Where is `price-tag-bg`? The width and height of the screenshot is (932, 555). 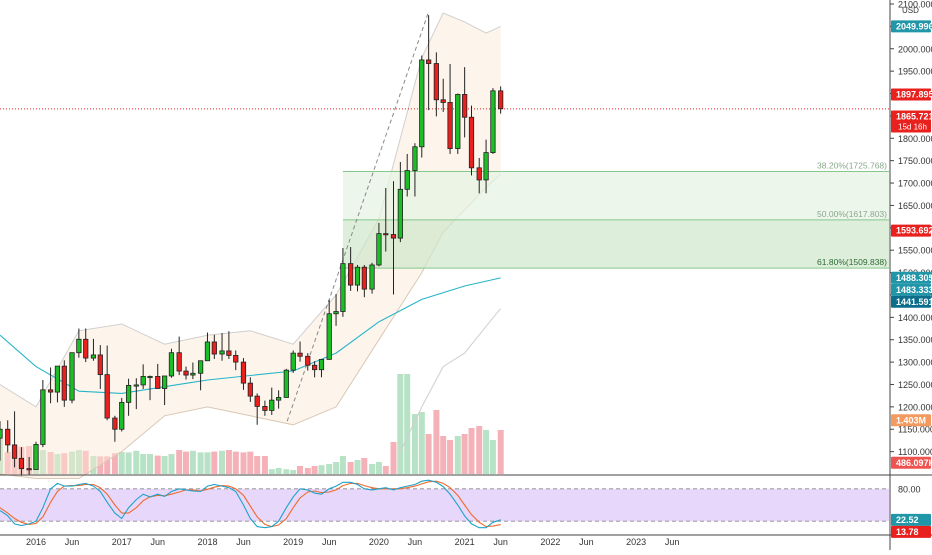 price-tag-bg is located at coordinates (911, 230).